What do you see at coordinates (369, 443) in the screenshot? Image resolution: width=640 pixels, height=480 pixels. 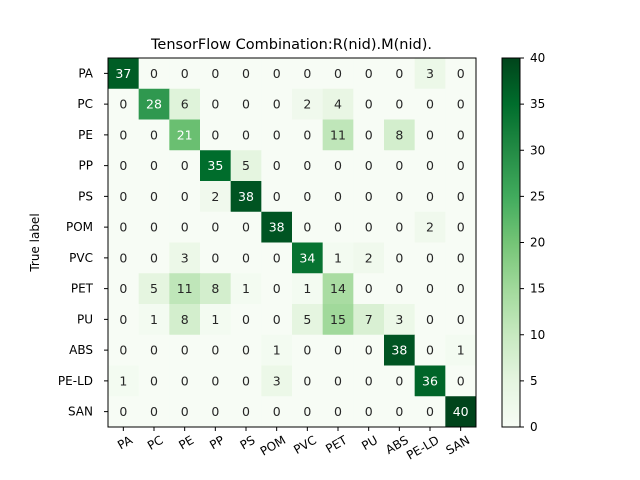 I see `x-tick-label: PU` at bounding box center [369, 443].